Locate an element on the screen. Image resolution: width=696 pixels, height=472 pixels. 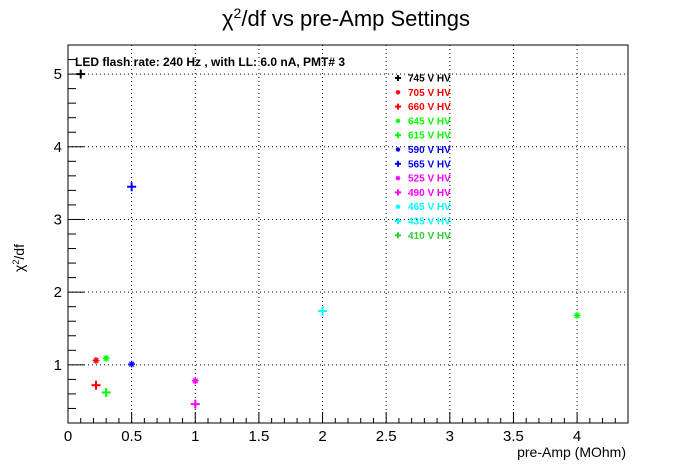
chart-title-rest: /df vs pre-Amp Settings is located at coordinates (355, 18).